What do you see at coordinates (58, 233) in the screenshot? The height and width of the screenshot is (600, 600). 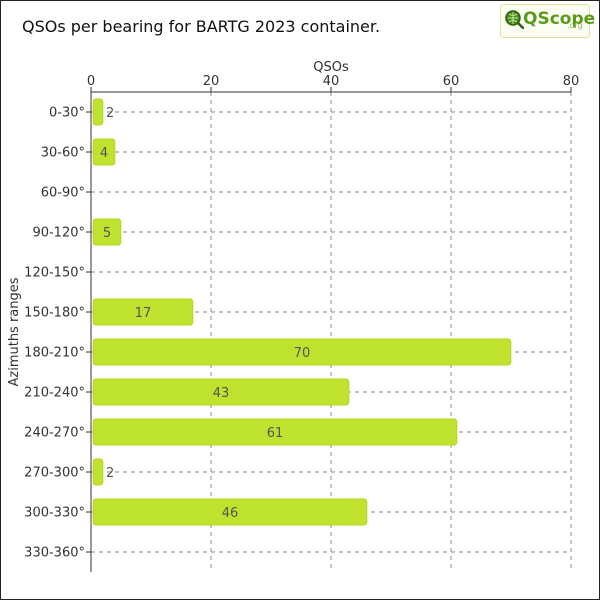 I see `category-label: 90-120°` at bounding box center [58, 233].